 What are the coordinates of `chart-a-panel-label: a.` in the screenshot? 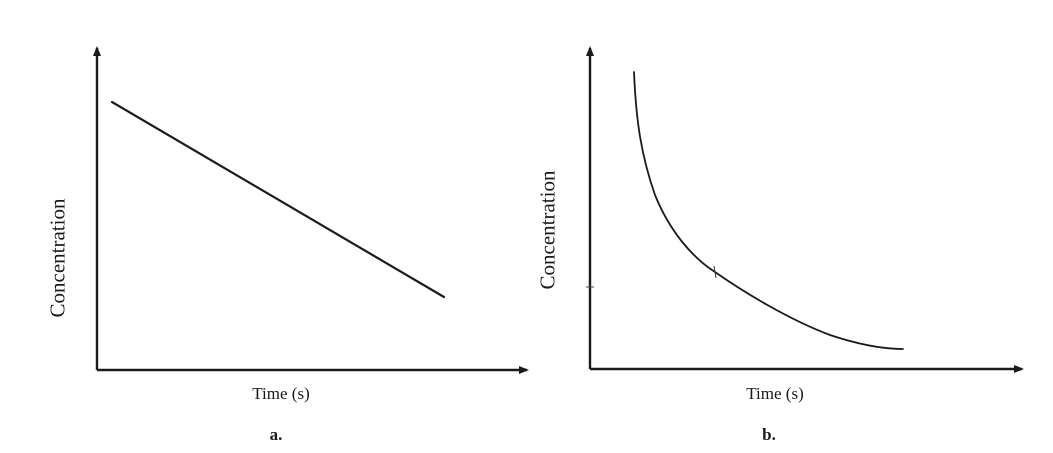 It's located at (276, 434).